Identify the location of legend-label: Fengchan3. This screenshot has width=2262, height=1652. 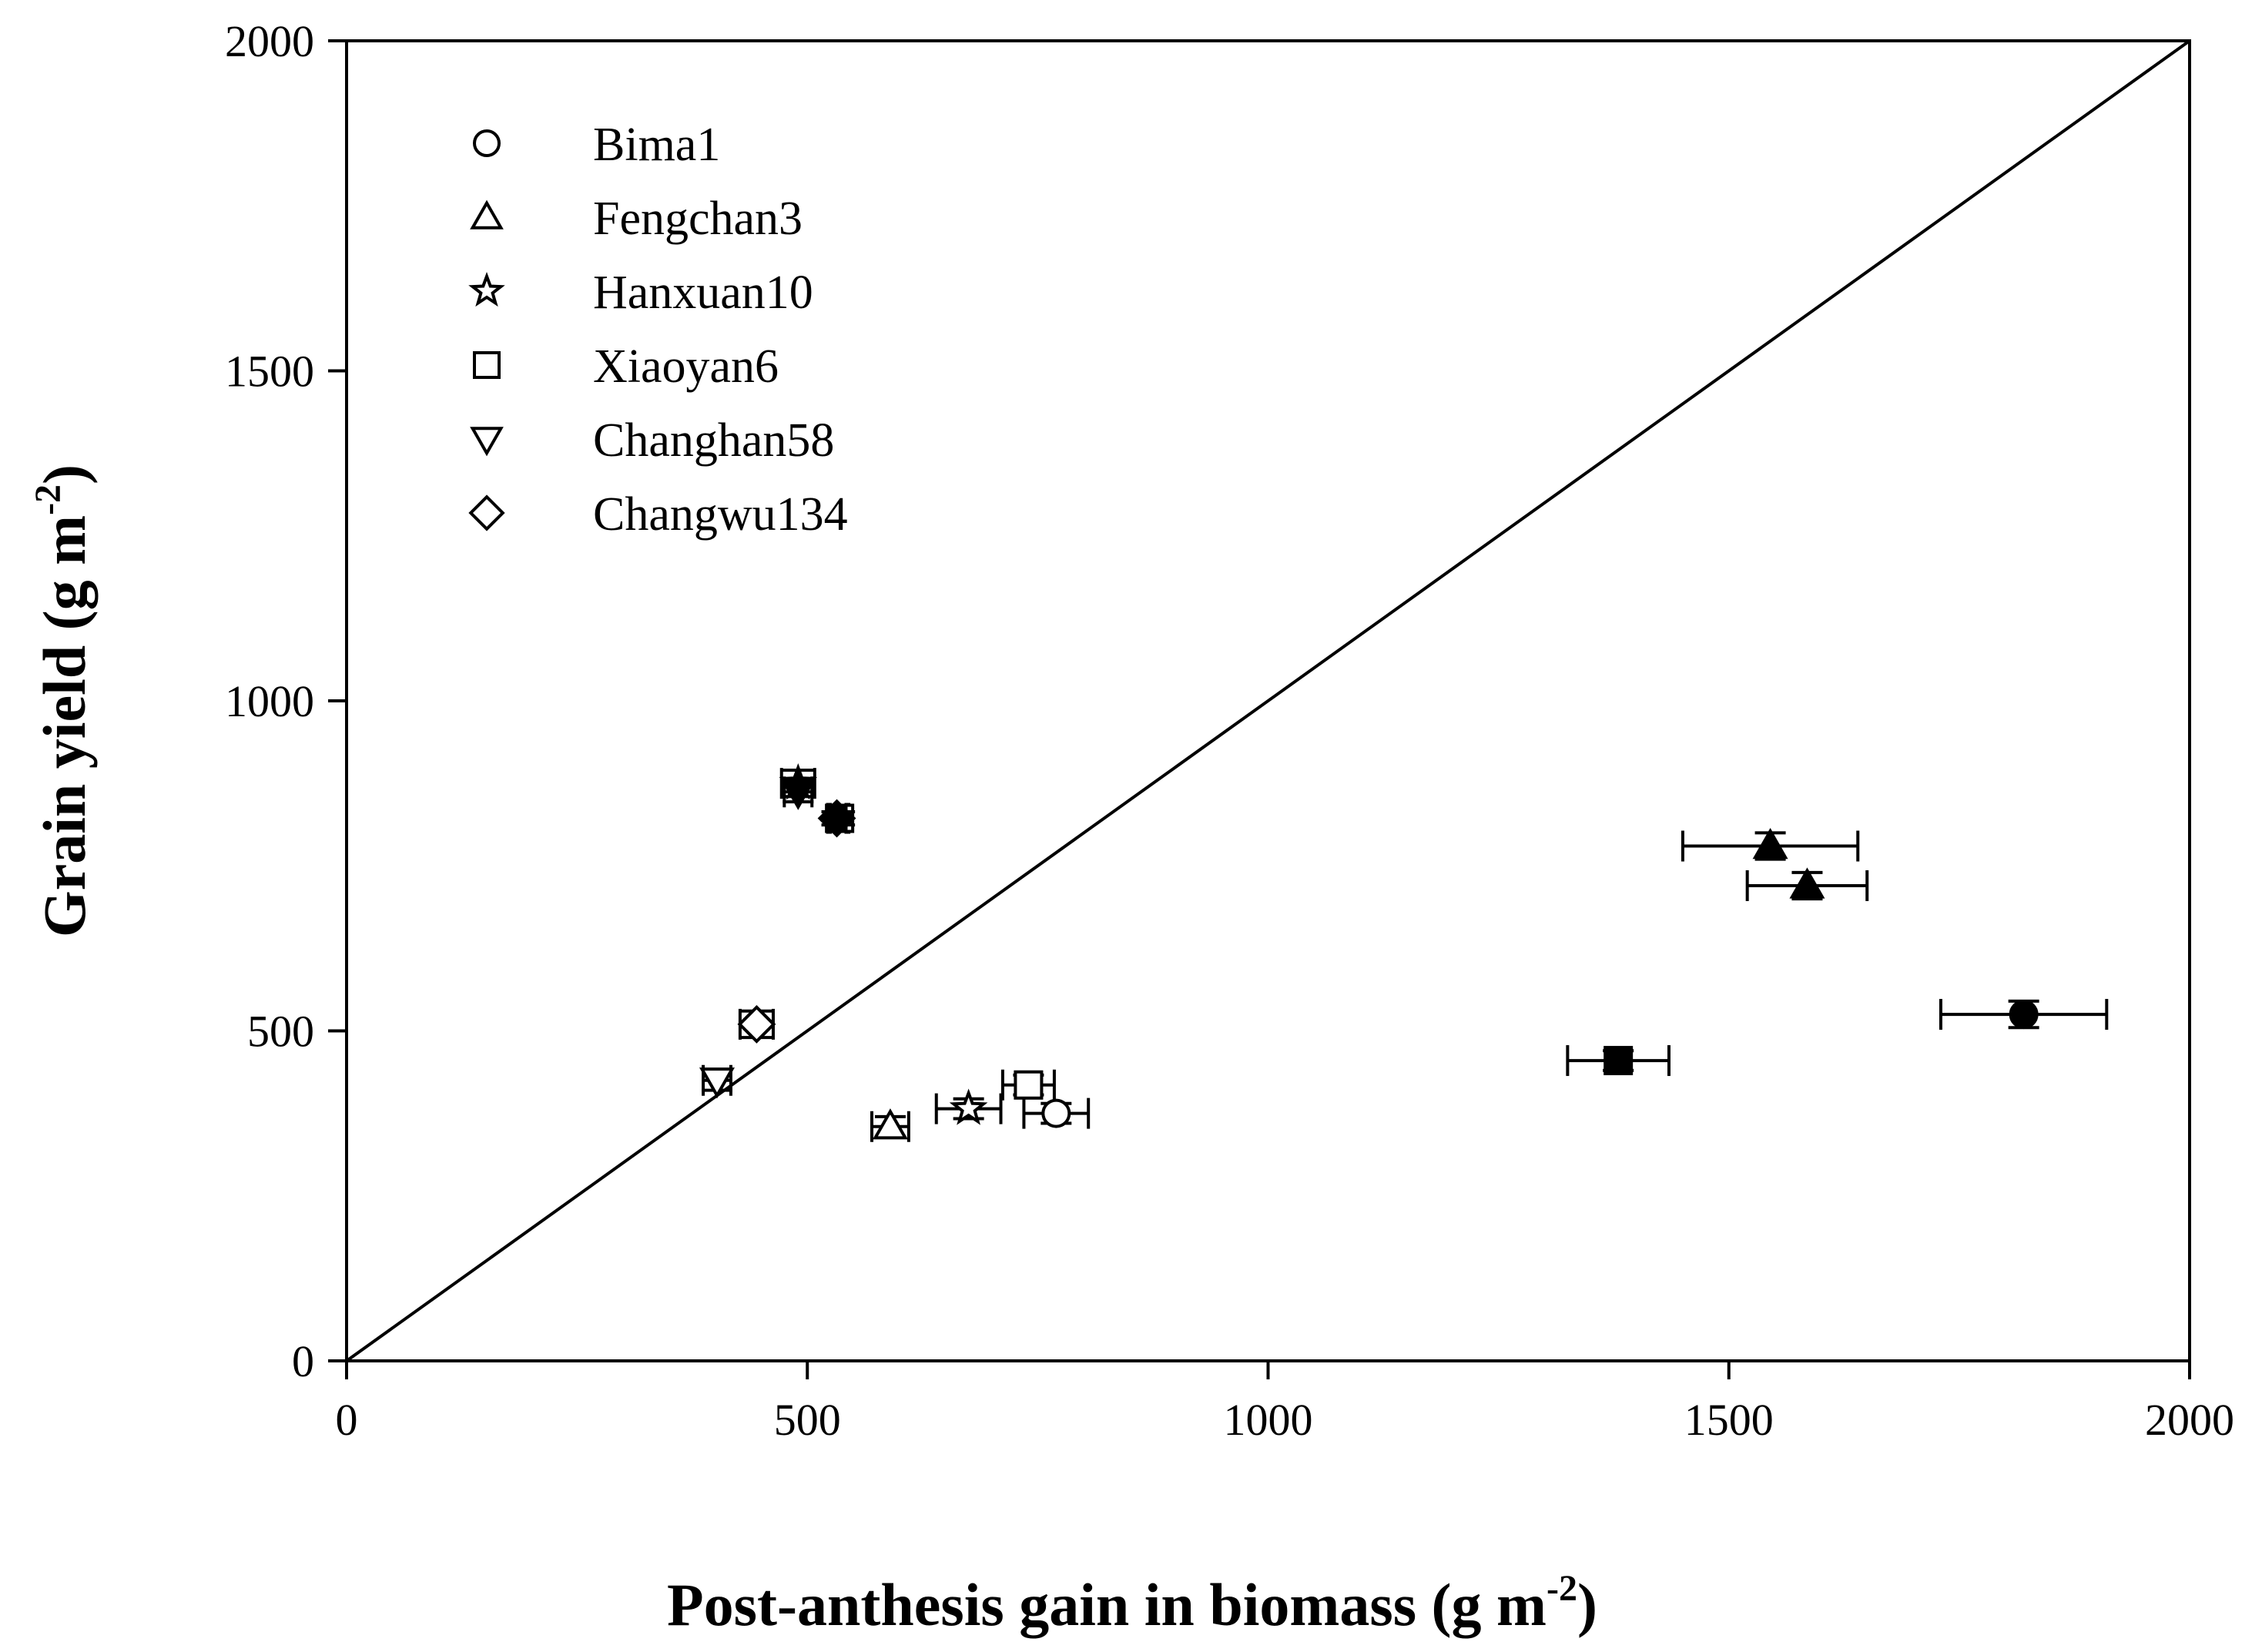
(698, 219).